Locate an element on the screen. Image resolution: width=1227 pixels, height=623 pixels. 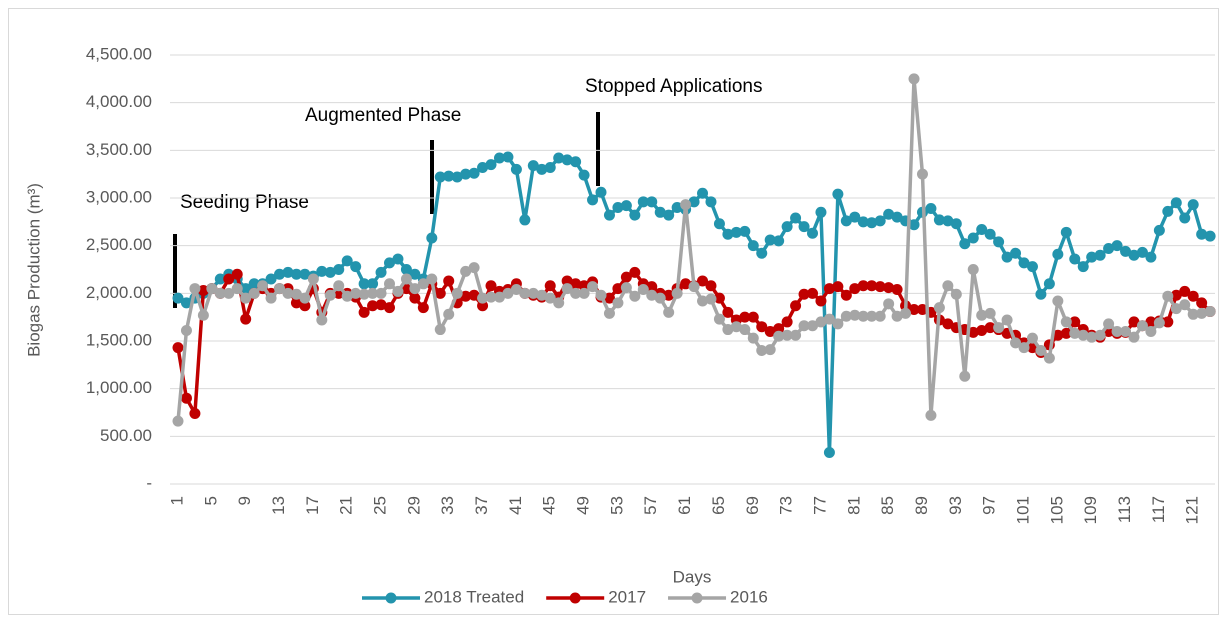
x-tick-label: 73 is located at coordinates (786, 505).